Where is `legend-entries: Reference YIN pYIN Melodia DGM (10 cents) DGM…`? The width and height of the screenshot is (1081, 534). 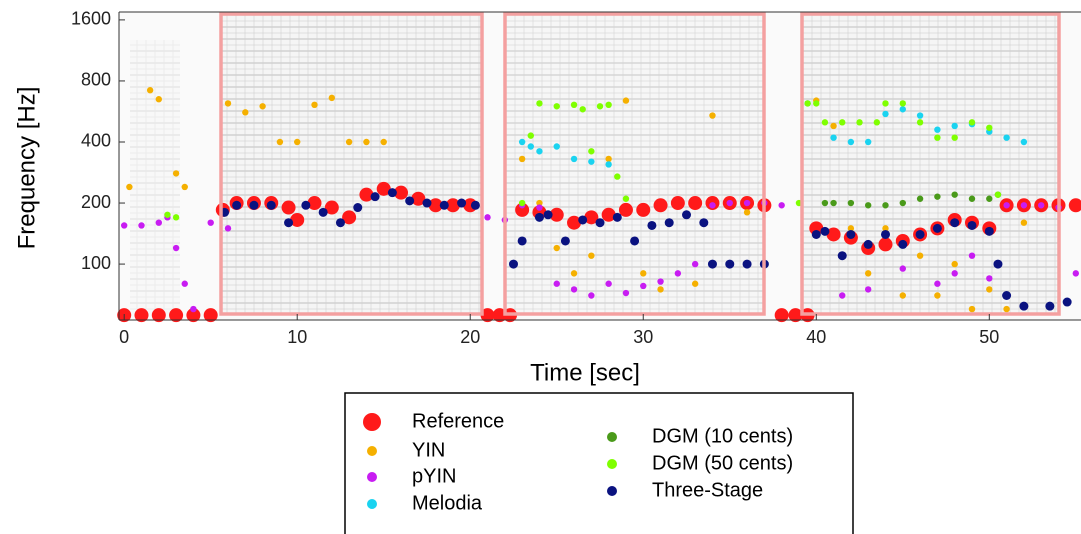 legend-entries: Reference YIN pYIN Melodia DGM (10 cents) DGM… is located at coordinates (578, 462).